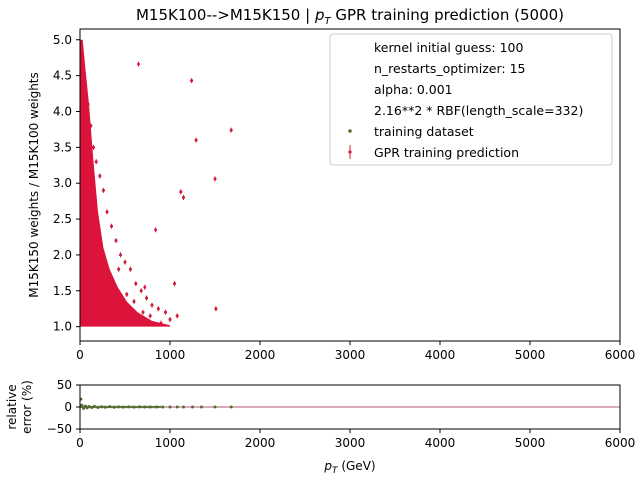  I want to click on main-x-tick-label: 4000, so click(440, 355).